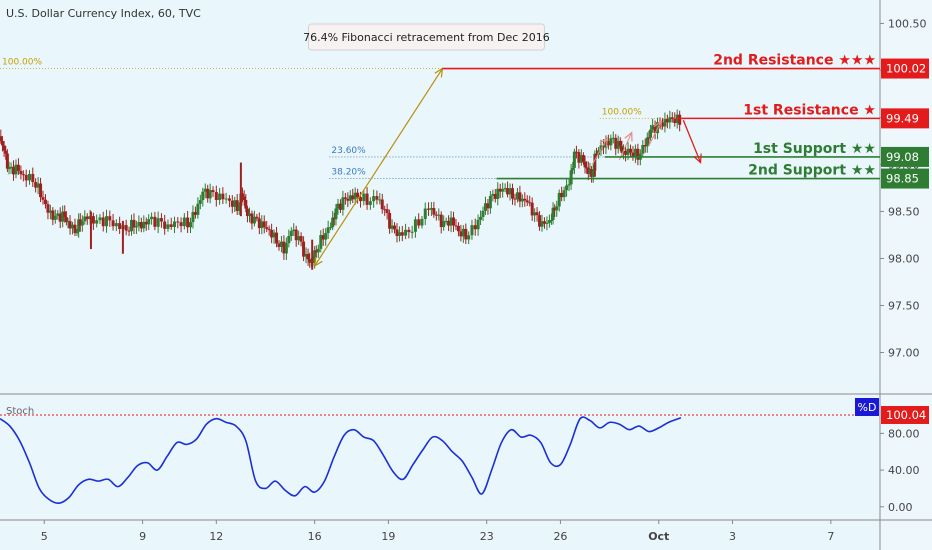  Describe the element at coordinates (830, 536) in the screenshot. I see `x-tick-label: 7` at that location.